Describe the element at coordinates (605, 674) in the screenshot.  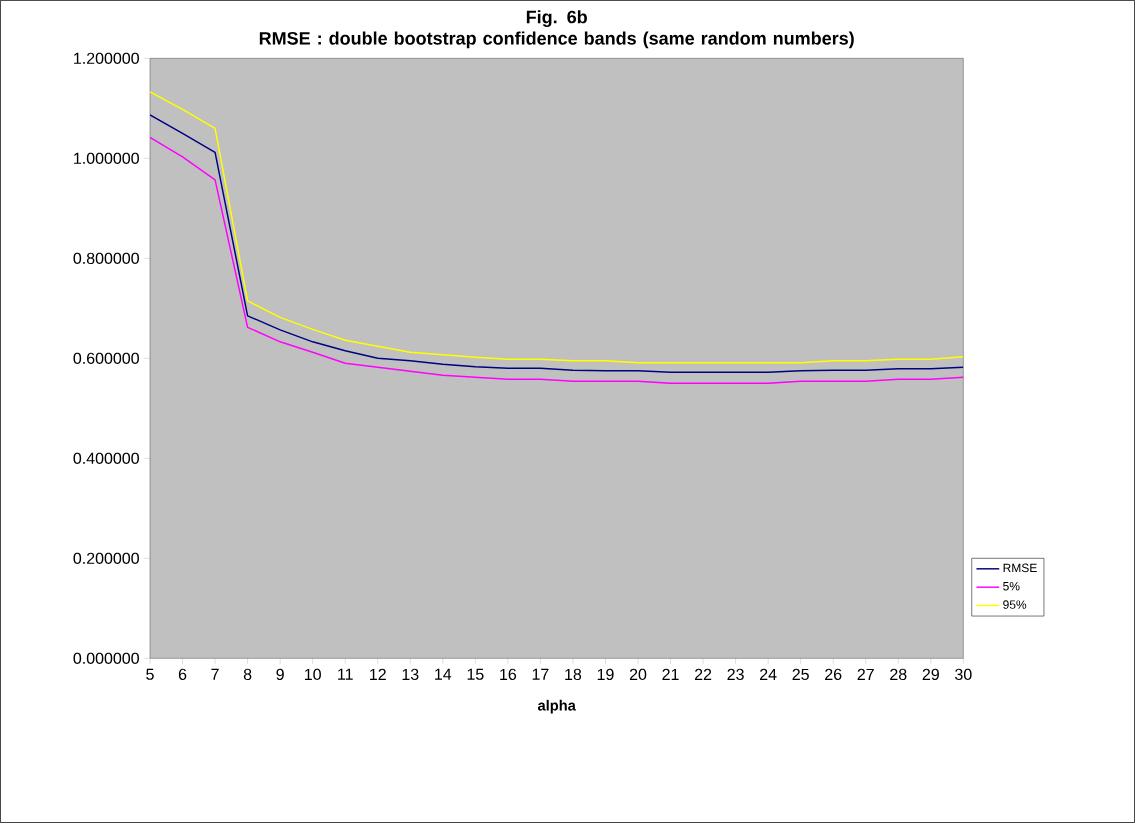
I see `x-tick-label: 19` at that location.